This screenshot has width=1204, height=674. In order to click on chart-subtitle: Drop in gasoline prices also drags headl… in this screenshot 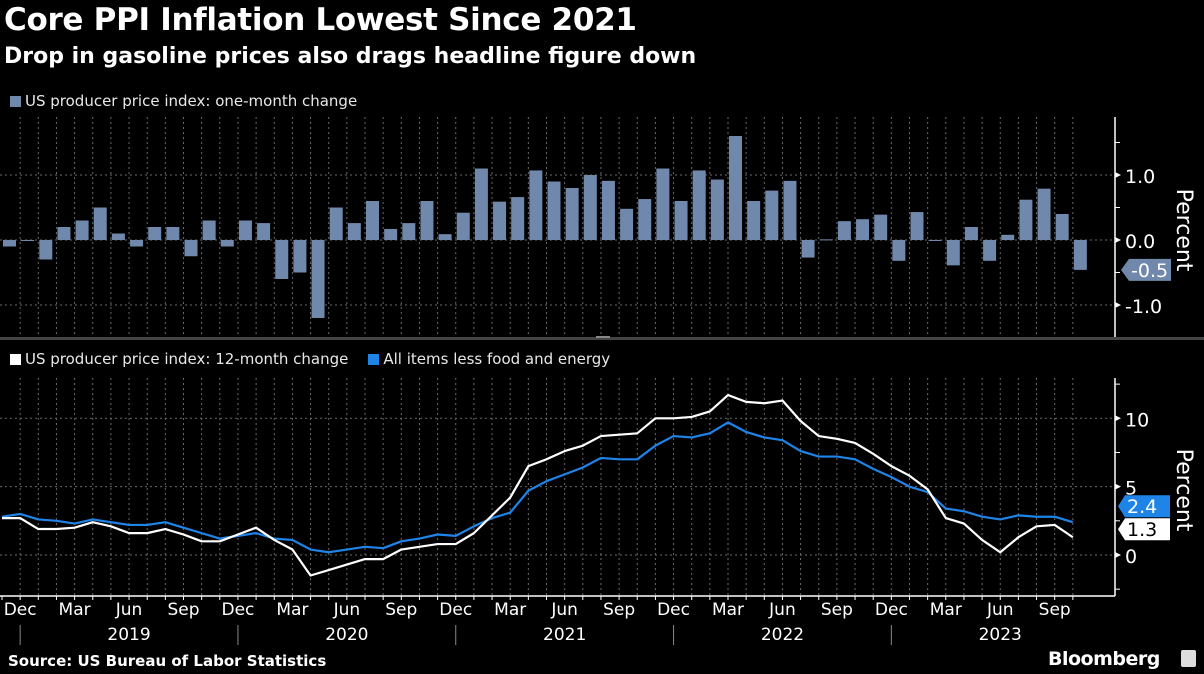, I will do `click(350, 56)`.